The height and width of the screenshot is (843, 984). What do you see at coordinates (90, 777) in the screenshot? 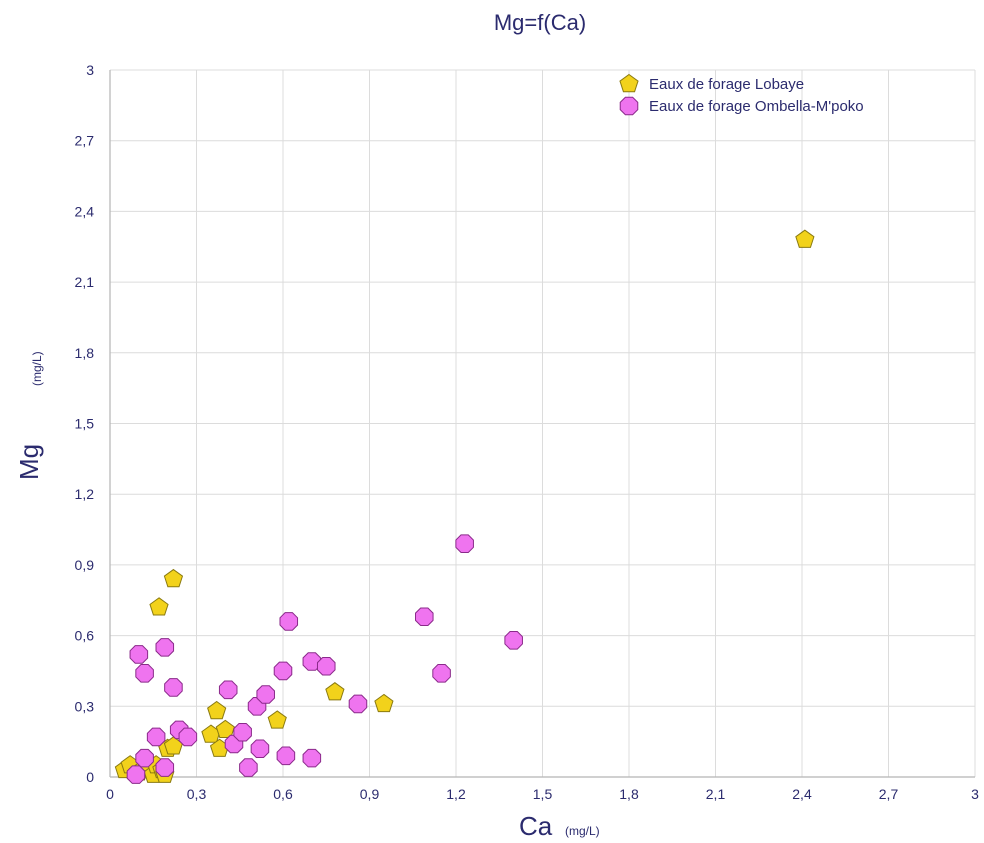
I see `y-tick-label: 0` at bounding box center [90, 777].